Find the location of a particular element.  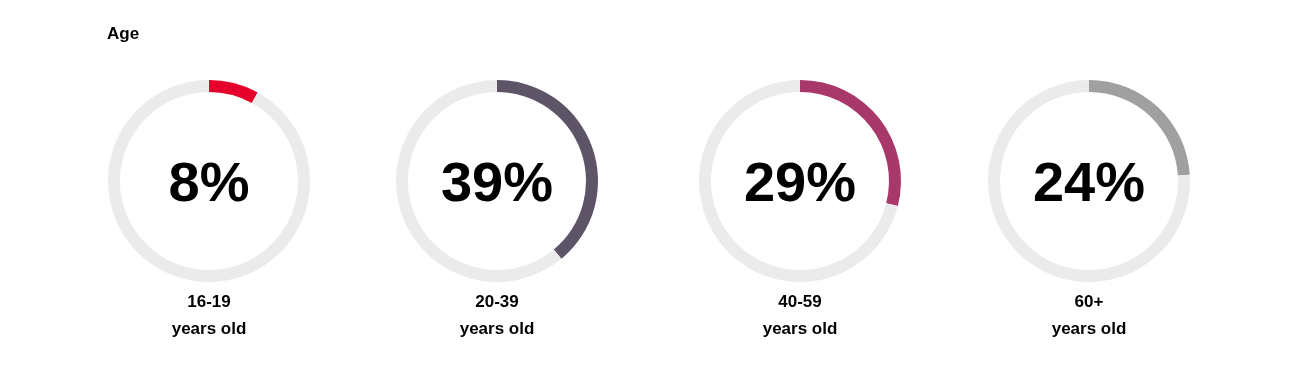

text: 40-59 years old is located at coordinates (800, 315).